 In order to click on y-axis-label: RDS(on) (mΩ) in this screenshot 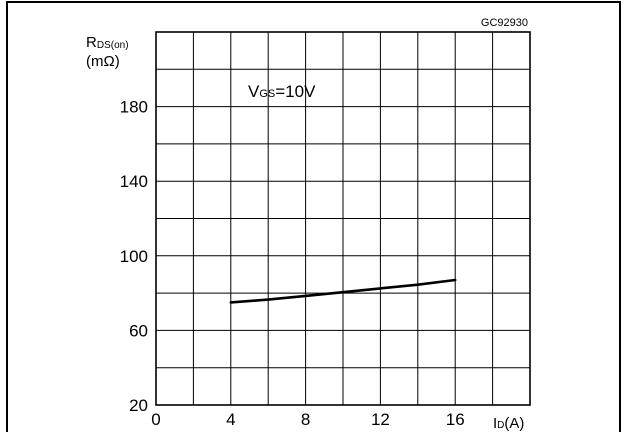, I will do `click(107, 52)`.